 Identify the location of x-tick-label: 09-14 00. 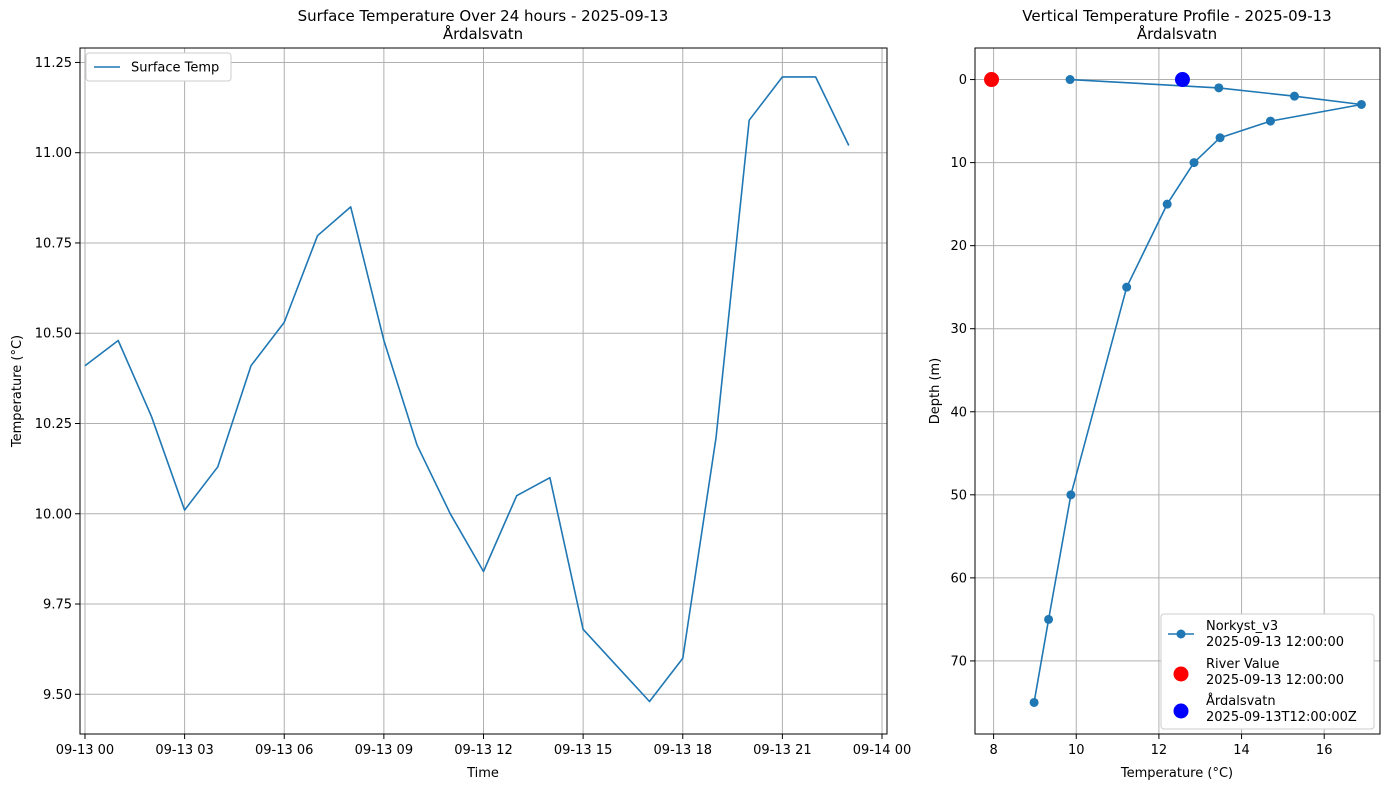
(882, 750).